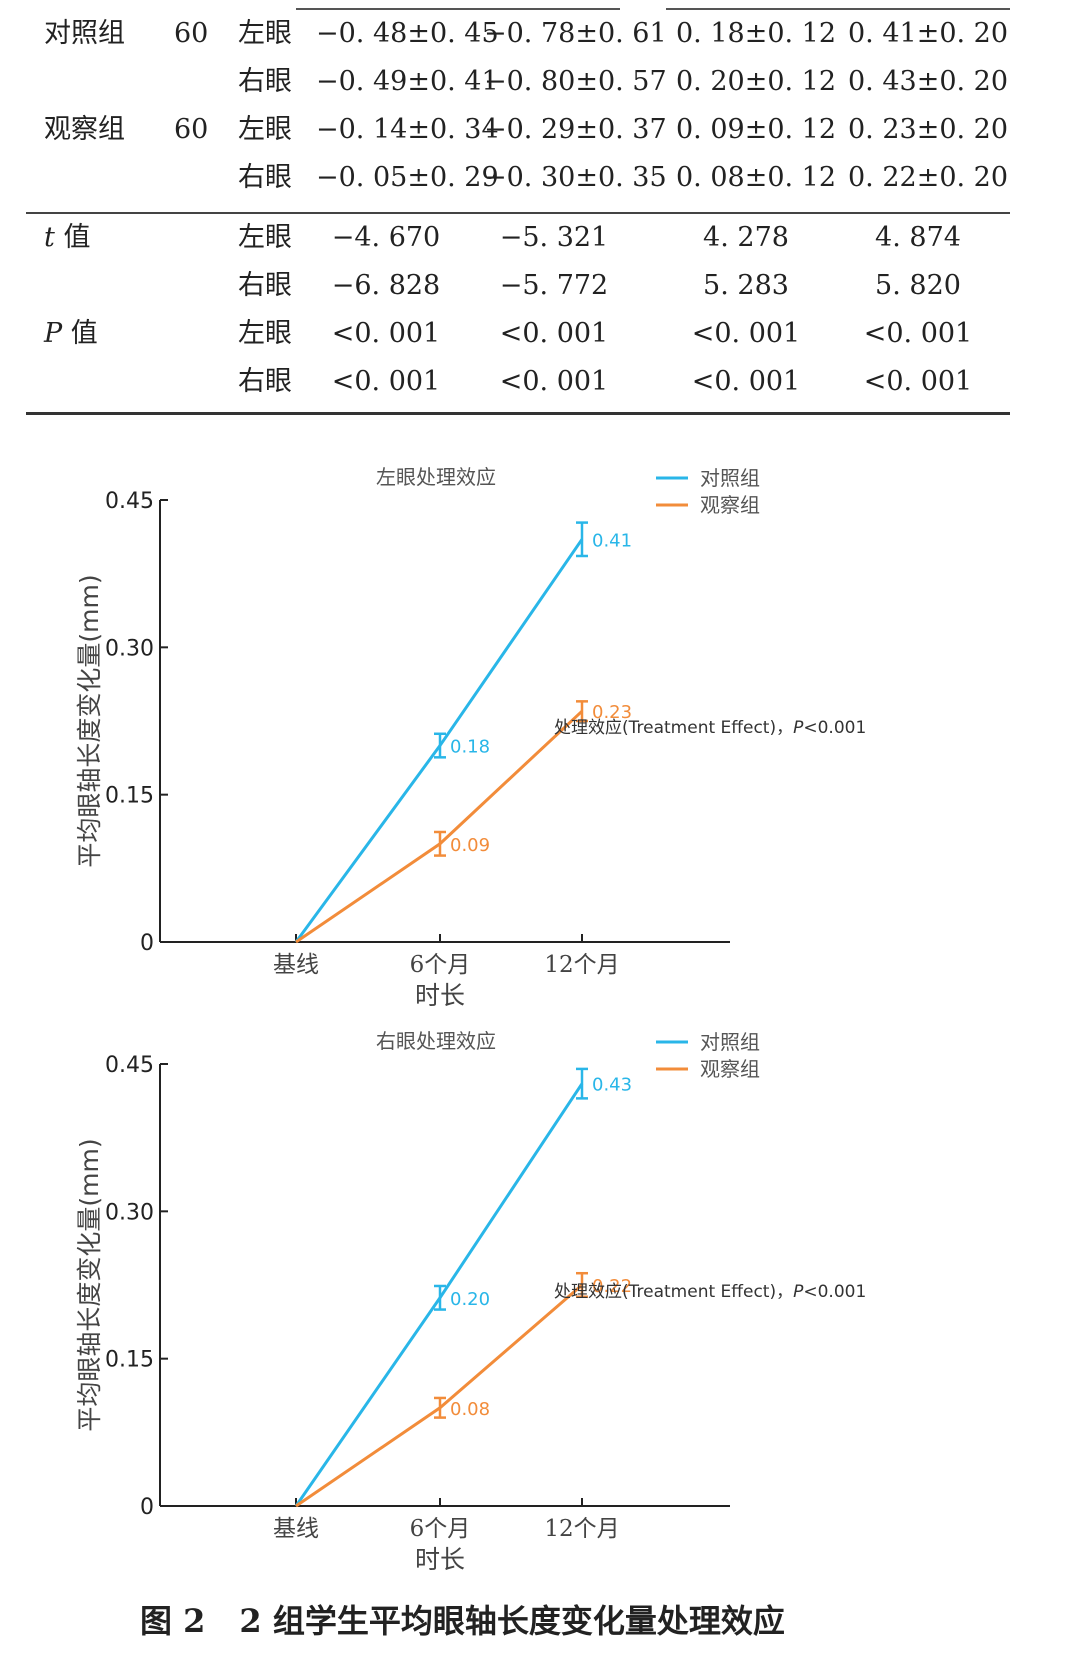 The height and width of the screenshot is (1679, 1080). I want to click on x-tick-label: 12个月, so click(581, 1529).